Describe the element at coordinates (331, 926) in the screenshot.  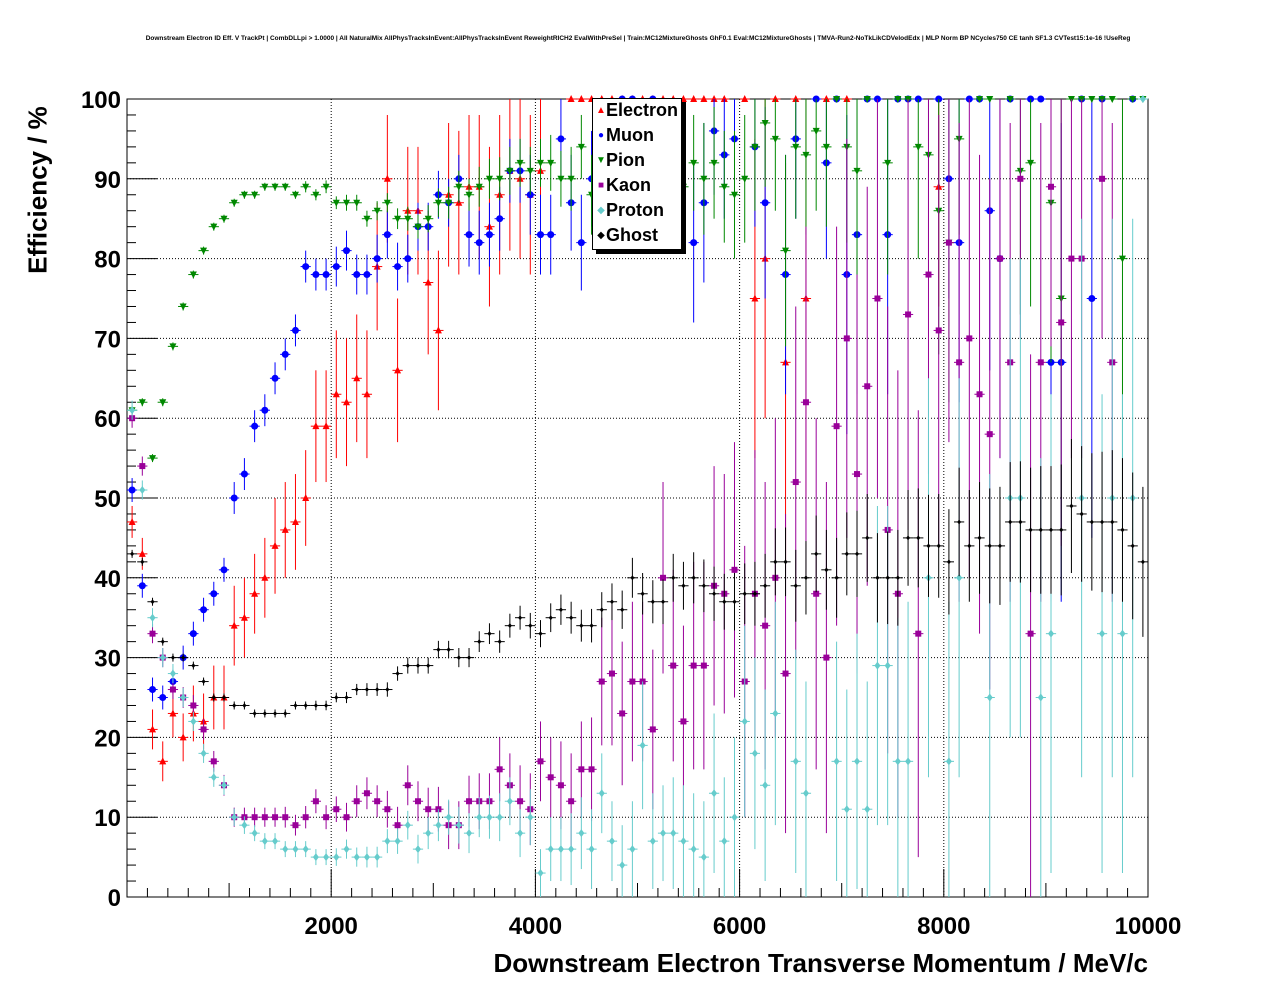
I see `x-tick-label: 2000` at that location.